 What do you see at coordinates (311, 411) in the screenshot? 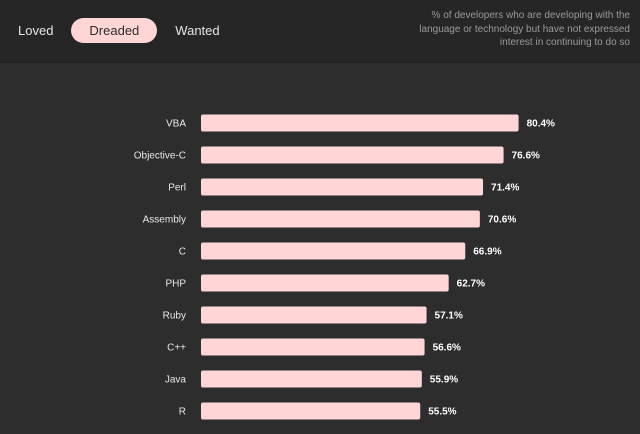
I see `bar-r` at bounding box center [311, 411].